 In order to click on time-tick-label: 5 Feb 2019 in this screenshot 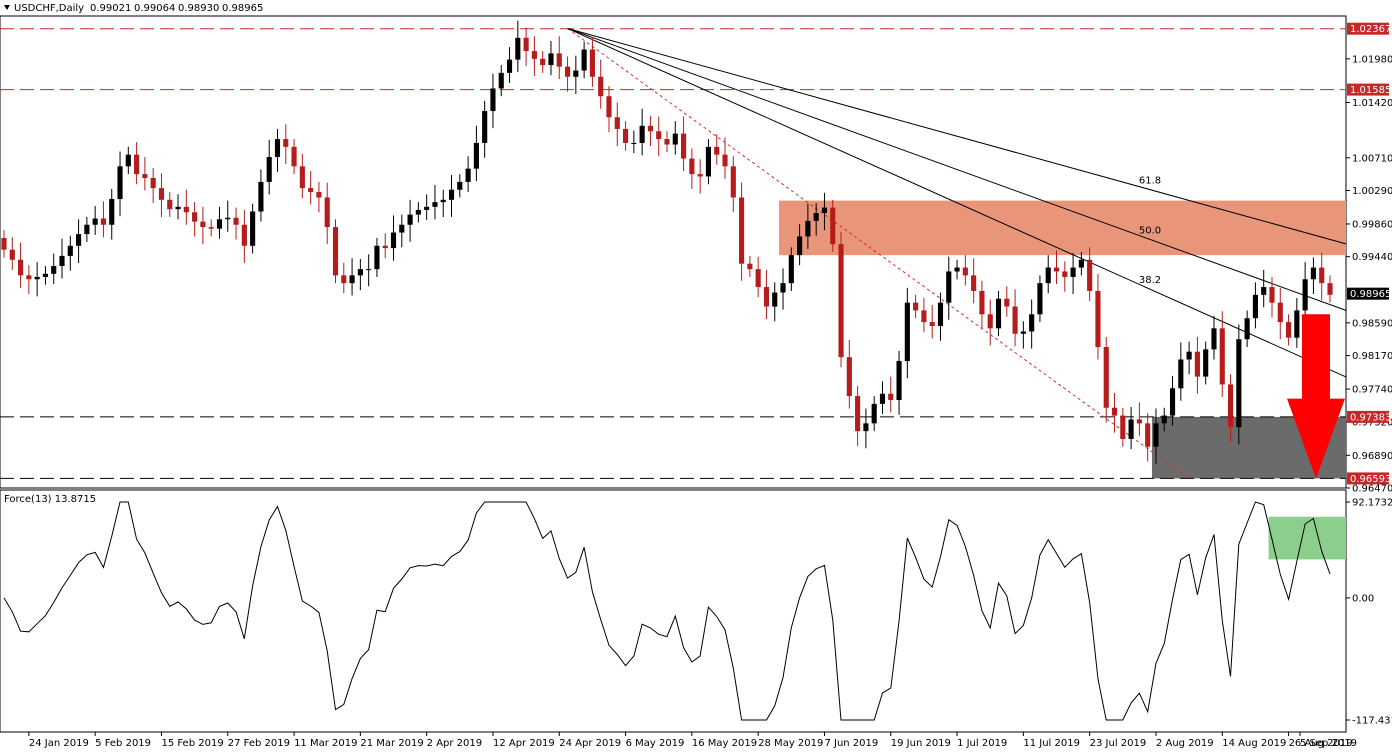, I will do `click(123, 743)`.